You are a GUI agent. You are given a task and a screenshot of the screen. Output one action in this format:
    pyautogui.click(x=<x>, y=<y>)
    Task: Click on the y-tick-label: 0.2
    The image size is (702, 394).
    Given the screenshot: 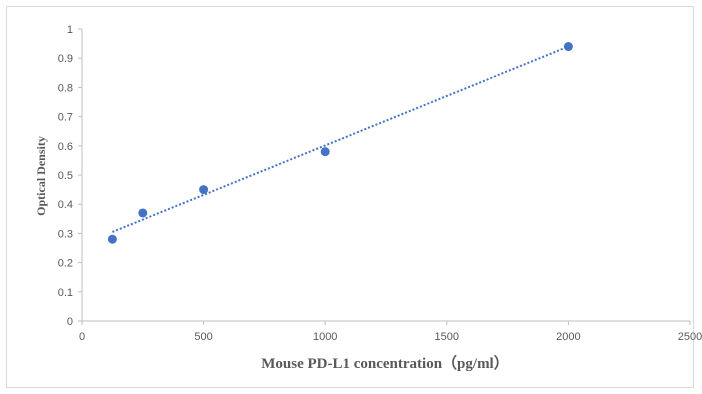 What is the action you would take?
    pyautogui.click(x=65, y=264)
    